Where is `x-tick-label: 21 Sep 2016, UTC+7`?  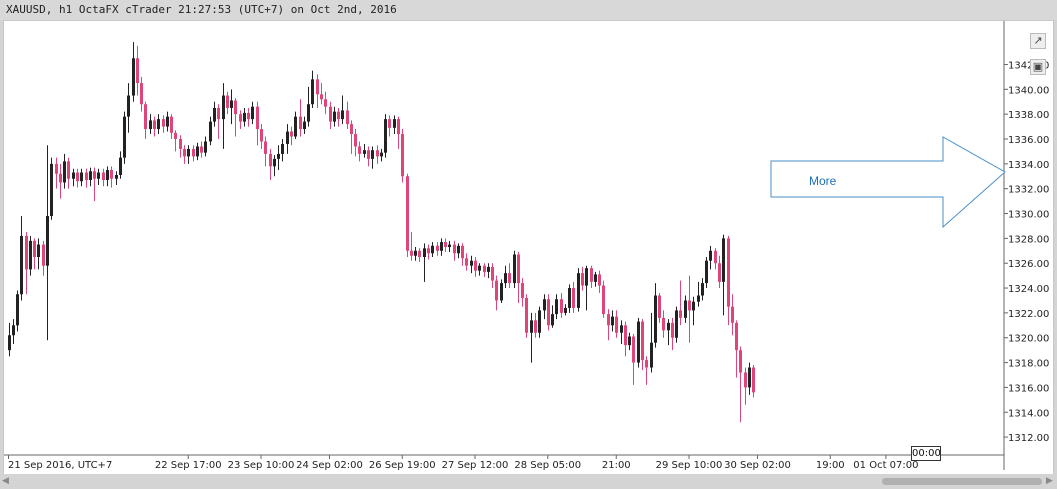
x-tick-label: 21 Sep 2016, UTC+7 is located at coordinates (60, 465).